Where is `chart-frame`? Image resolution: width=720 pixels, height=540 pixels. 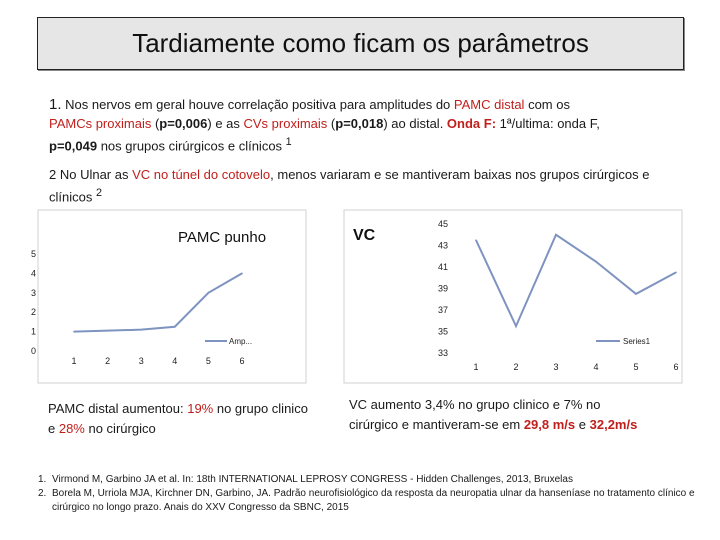 chart-frame is located at coordinates (172, 296).